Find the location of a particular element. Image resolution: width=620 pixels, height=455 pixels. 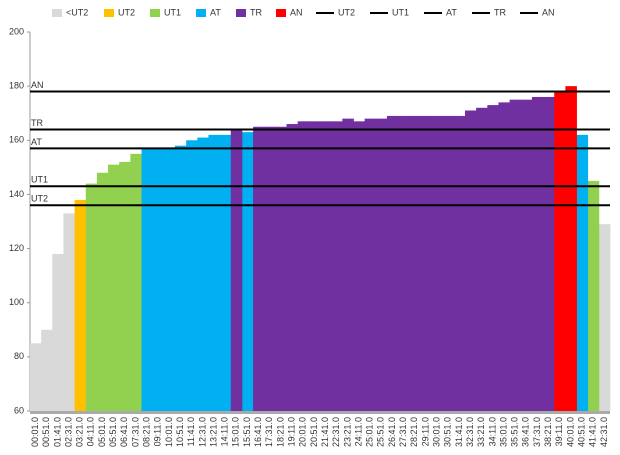

threshold-label: UT2 is located at coordinates (39, 199).